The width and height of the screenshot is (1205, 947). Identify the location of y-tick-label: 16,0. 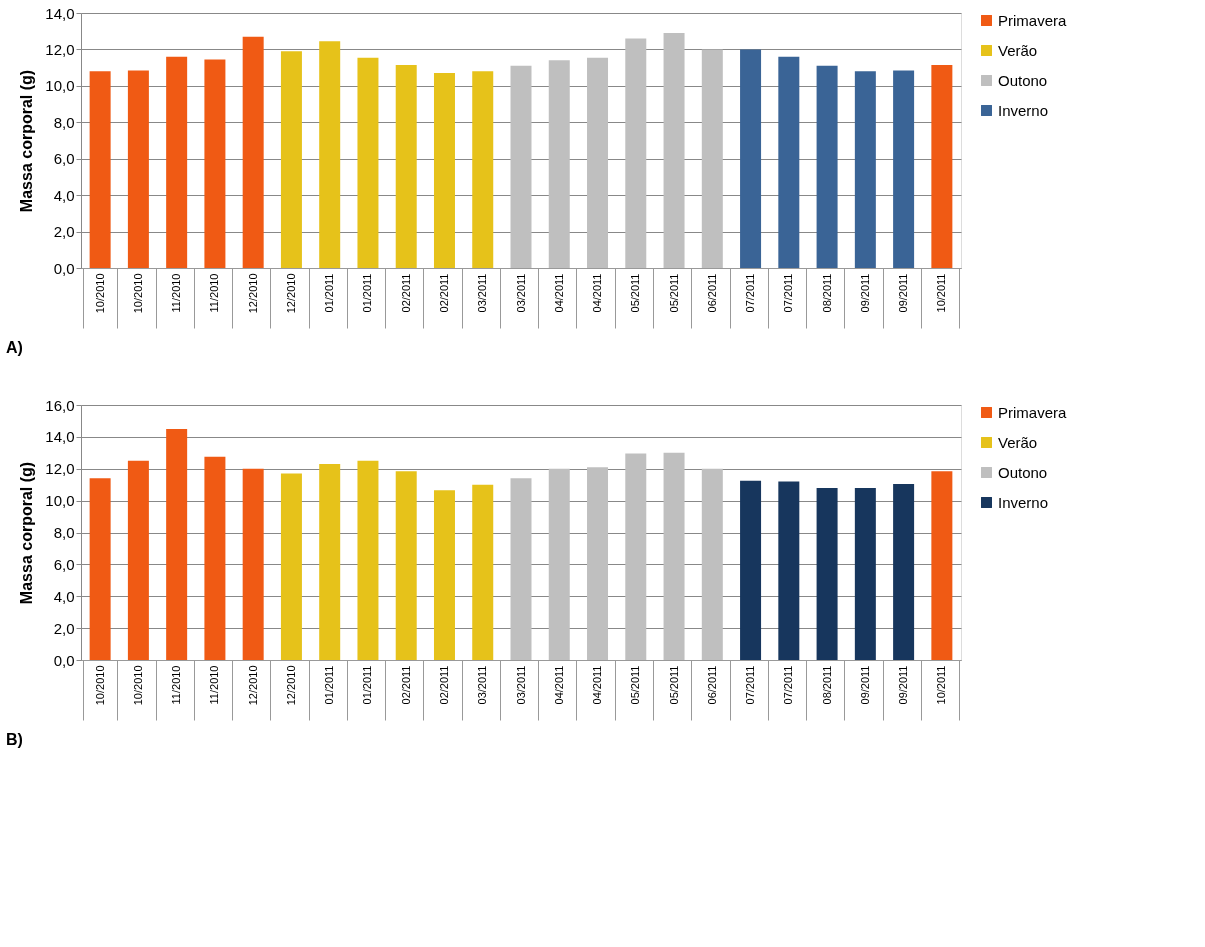
(60, 405).